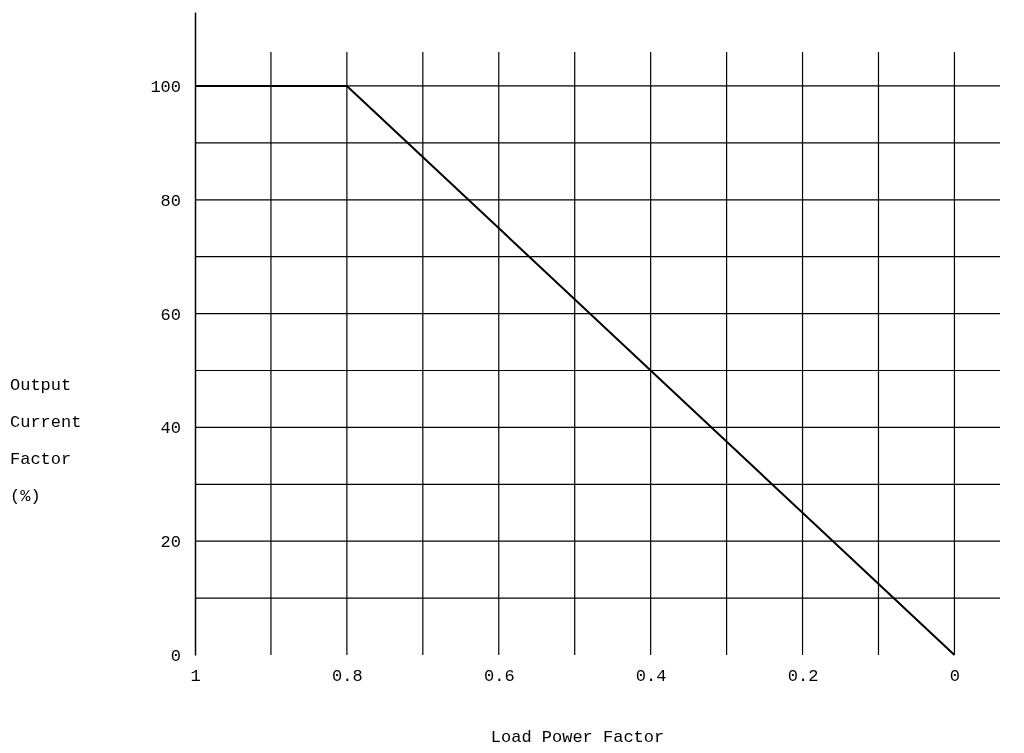 This screenshot has height=753, width=1024. I want to click on y-tick-label: 60, so click(170, 315).